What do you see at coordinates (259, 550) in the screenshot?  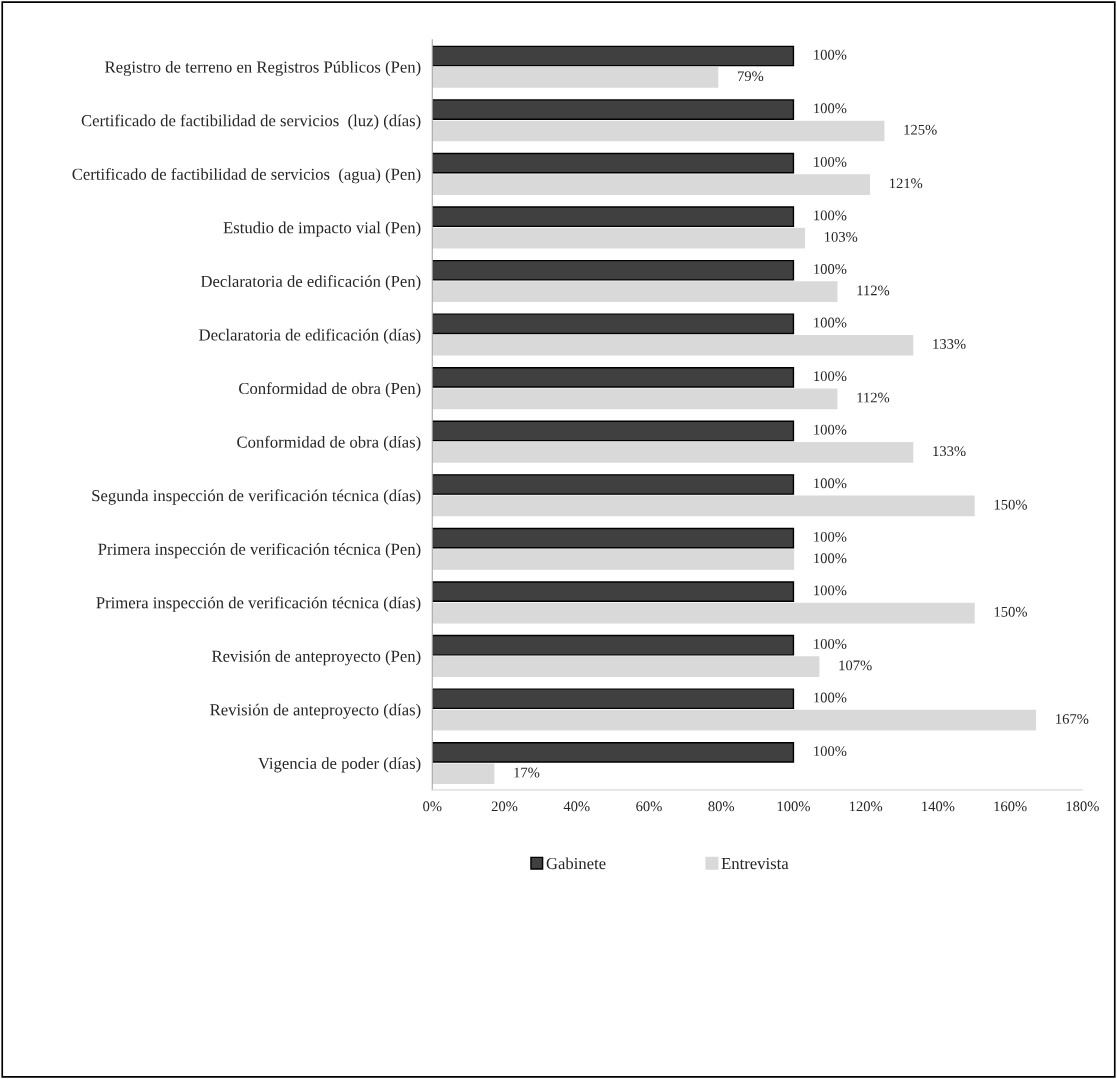 I see `y-tick-label: Primera inspección de verificación técnica (Pen)` at bounding box center [259, 550].